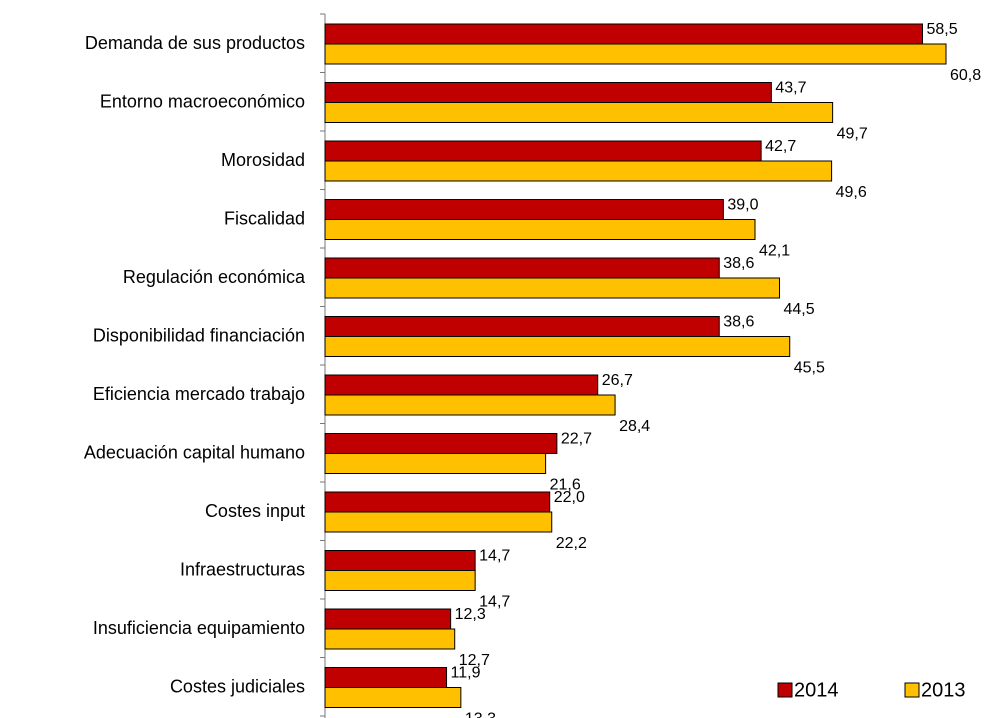 Image resolution: width=1000 pixels, height=718 pixels. Describe the element at coordinates (852, 134) in the screenshot. I see `value-label: 49,7` at that location.